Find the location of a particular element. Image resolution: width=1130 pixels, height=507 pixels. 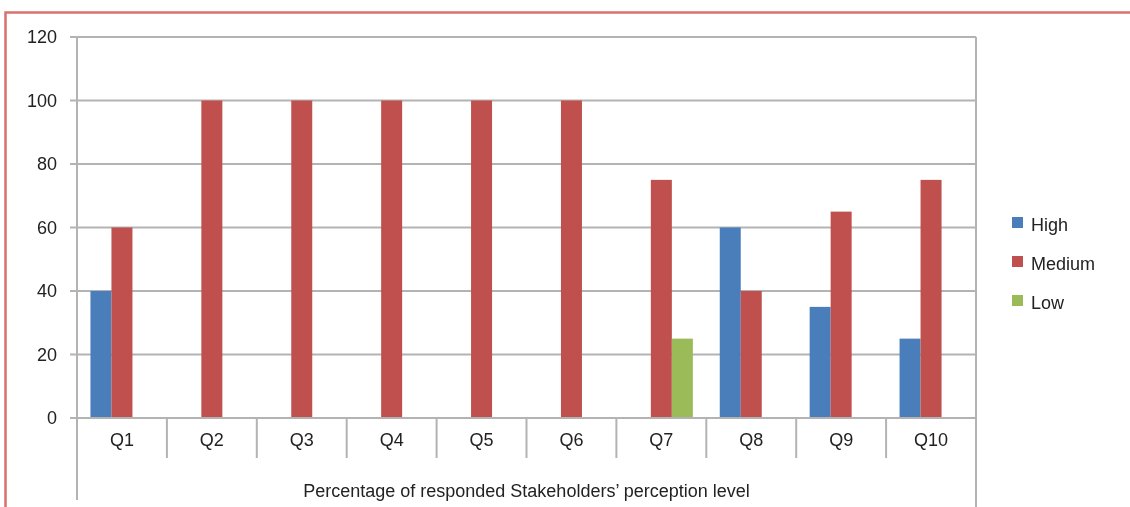

x-tick-label: Q9 is located at coordinates (841, 440).